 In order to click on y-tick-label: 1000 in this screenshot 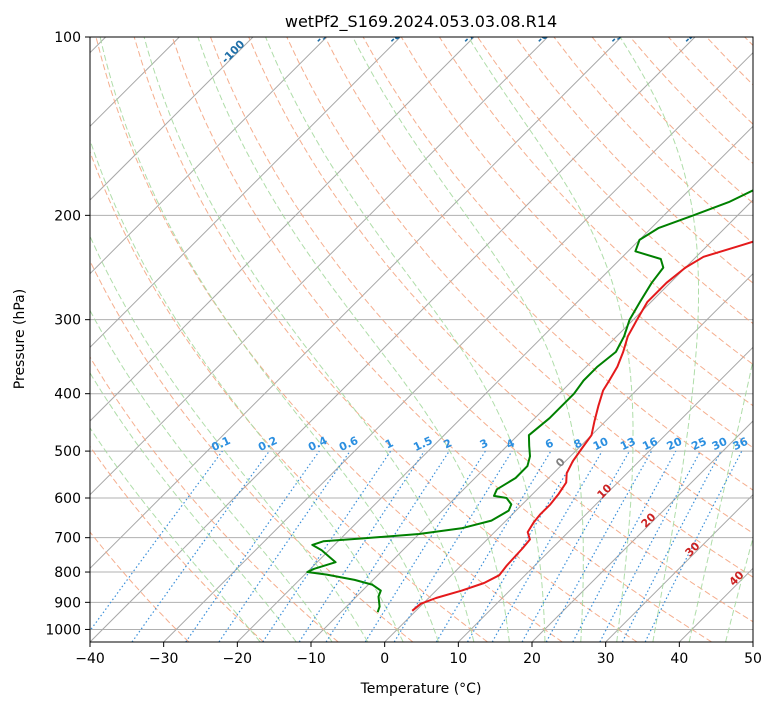, I will do `click(63, 630)`.